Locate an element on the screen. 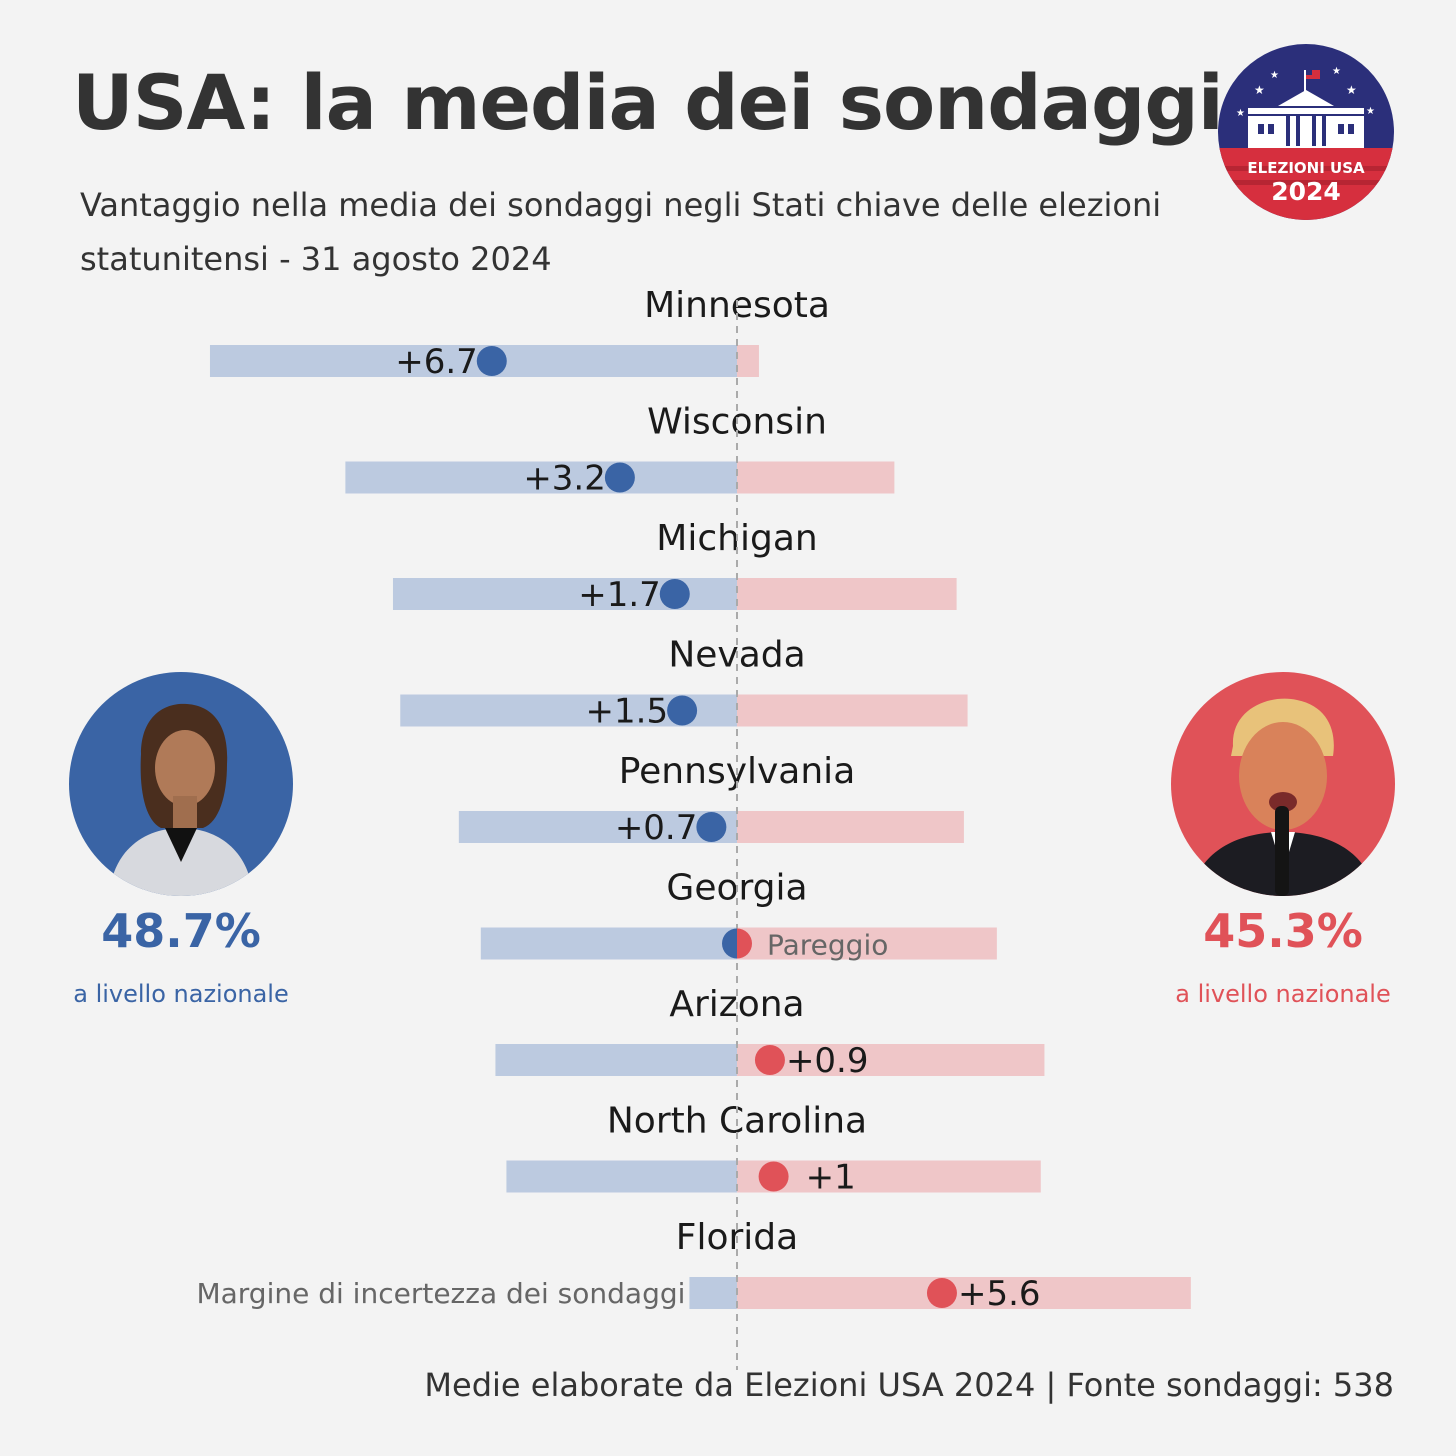  dot-georgia-blue is located at coordinates (729, 943).